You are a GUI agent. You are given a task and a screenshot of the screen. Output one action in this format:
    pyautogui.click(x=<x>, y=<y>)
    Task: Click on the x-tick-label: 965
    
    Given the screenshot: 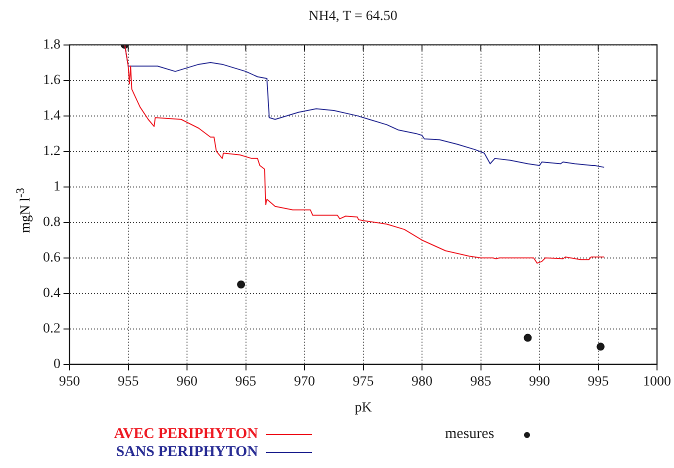 What is the action you would take?
    pyautogui.click(x=245, y=382)
    